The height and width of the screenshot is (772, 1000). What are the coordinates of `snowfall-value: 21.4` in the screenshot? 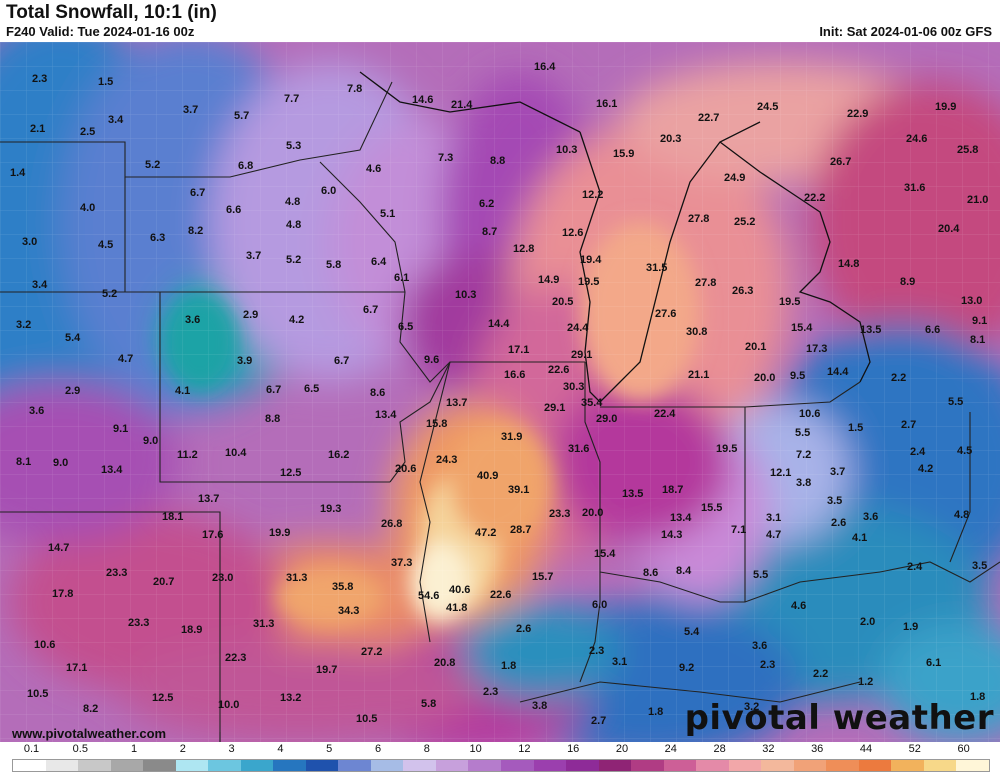 It's located at (462, 105).